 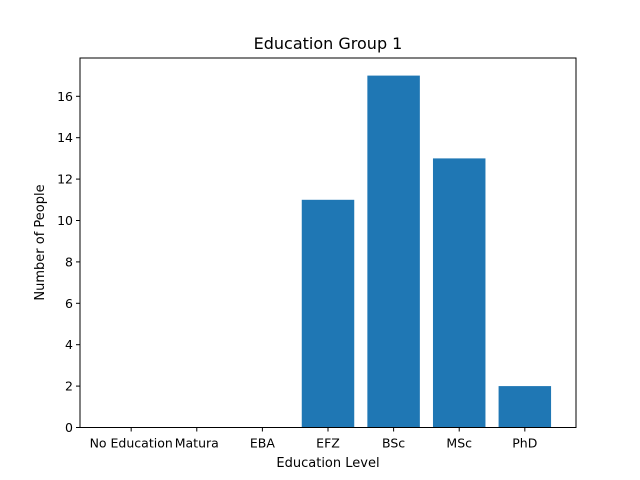 What do you see at coordinates (197, 443) in the screenshot?
I see `x-tick-label-matura: Matura` at bounding box center [197, 443].